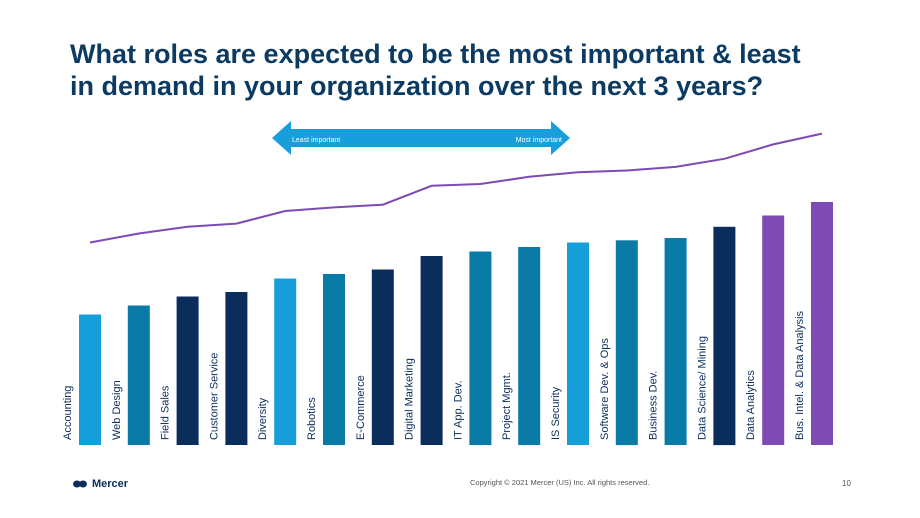  I want to click on mercer-logo-icon, so click(80, 484).